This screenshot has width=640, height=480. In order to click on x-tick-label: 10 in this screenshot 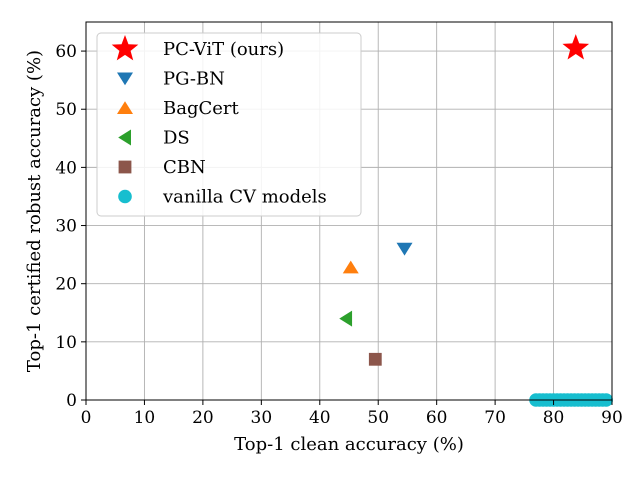, I will do `click(145, 418)`.